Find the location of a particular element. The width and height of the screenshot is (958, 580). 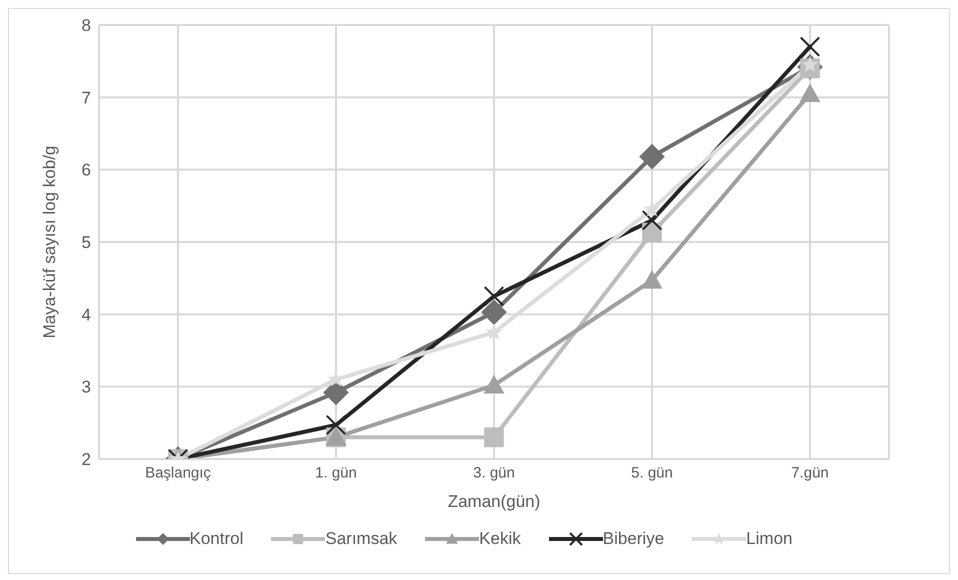

y-tick-label: 4 is located at coordinates (86, 314).